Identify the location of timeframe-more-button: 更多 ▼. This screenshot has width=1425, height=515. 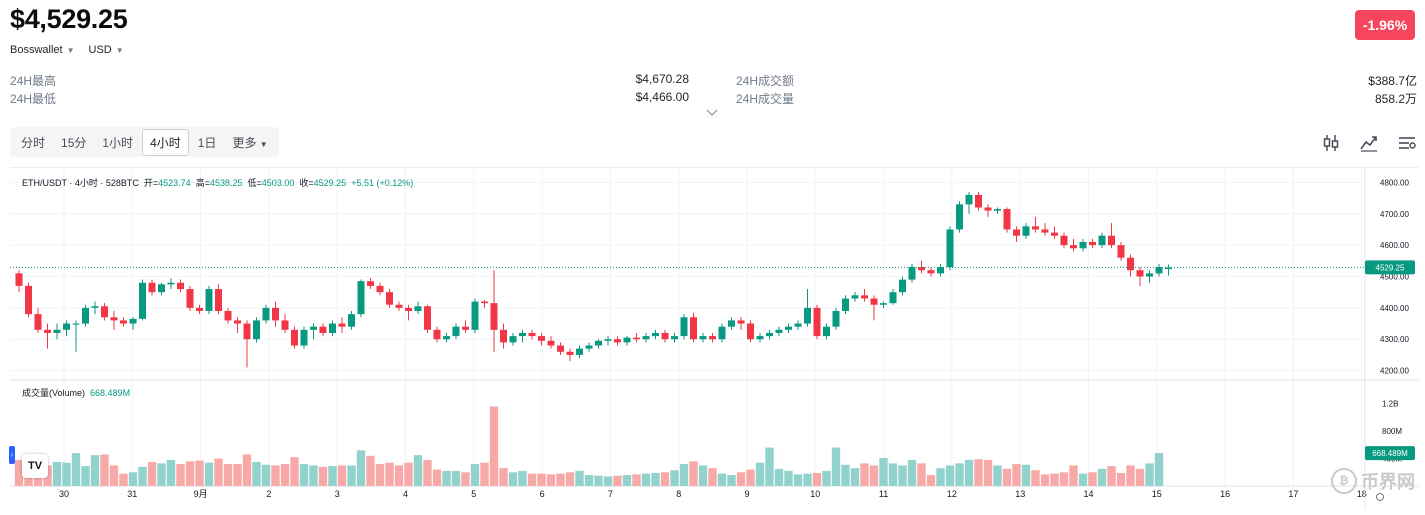
(249, 142).